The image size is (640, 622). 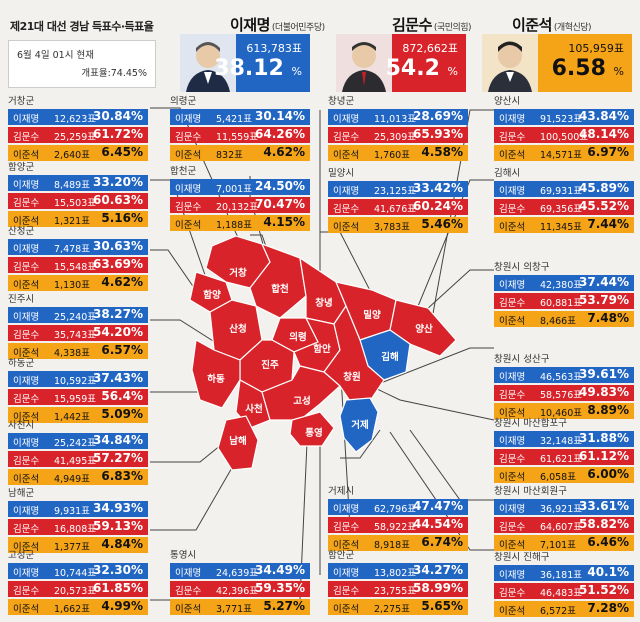 What do you see at coordinates (398, 543) in the screenshot?
I see `result-row: 이준석 8,918표 6.74%` at bounding box center [398, 543].